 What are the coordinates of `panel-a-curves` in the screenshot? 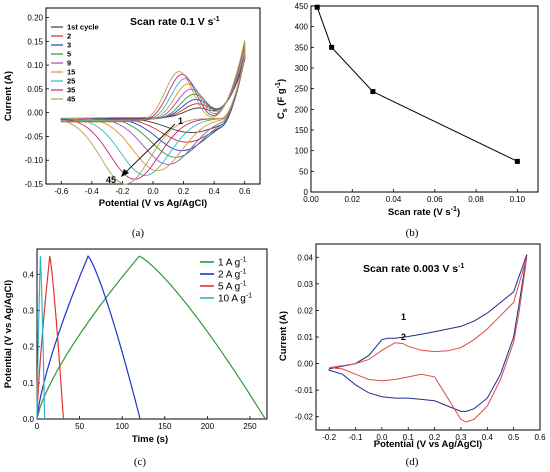 It's located at (153, 112).